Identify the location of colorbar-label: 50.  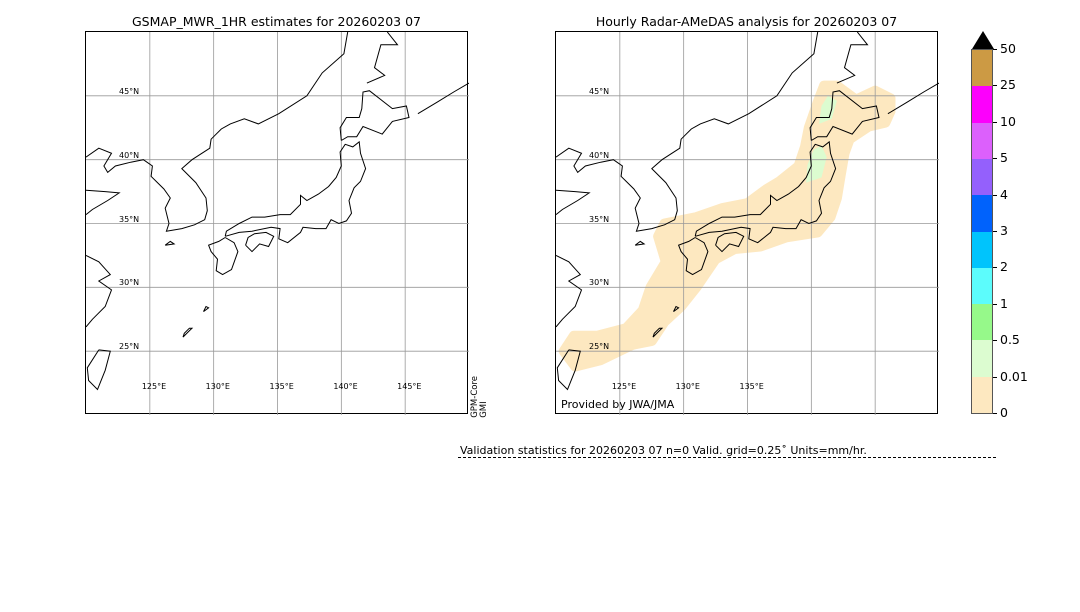
(1008, 48).